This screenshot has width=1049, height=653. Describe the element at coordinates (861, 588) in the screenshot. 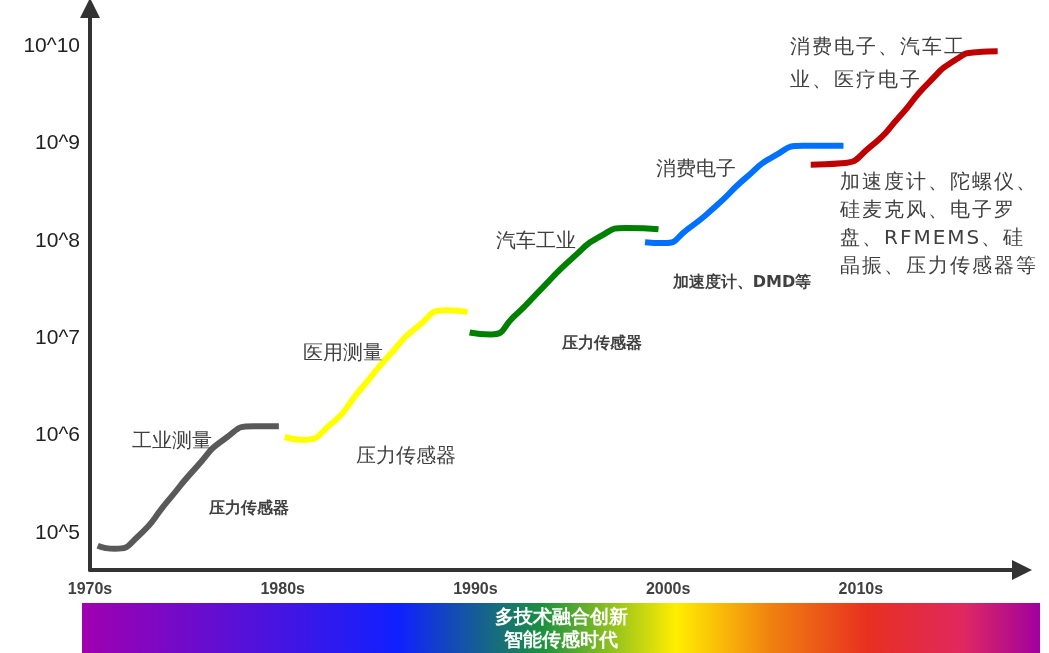

I see `x-tick-label: 2010s` at that location.